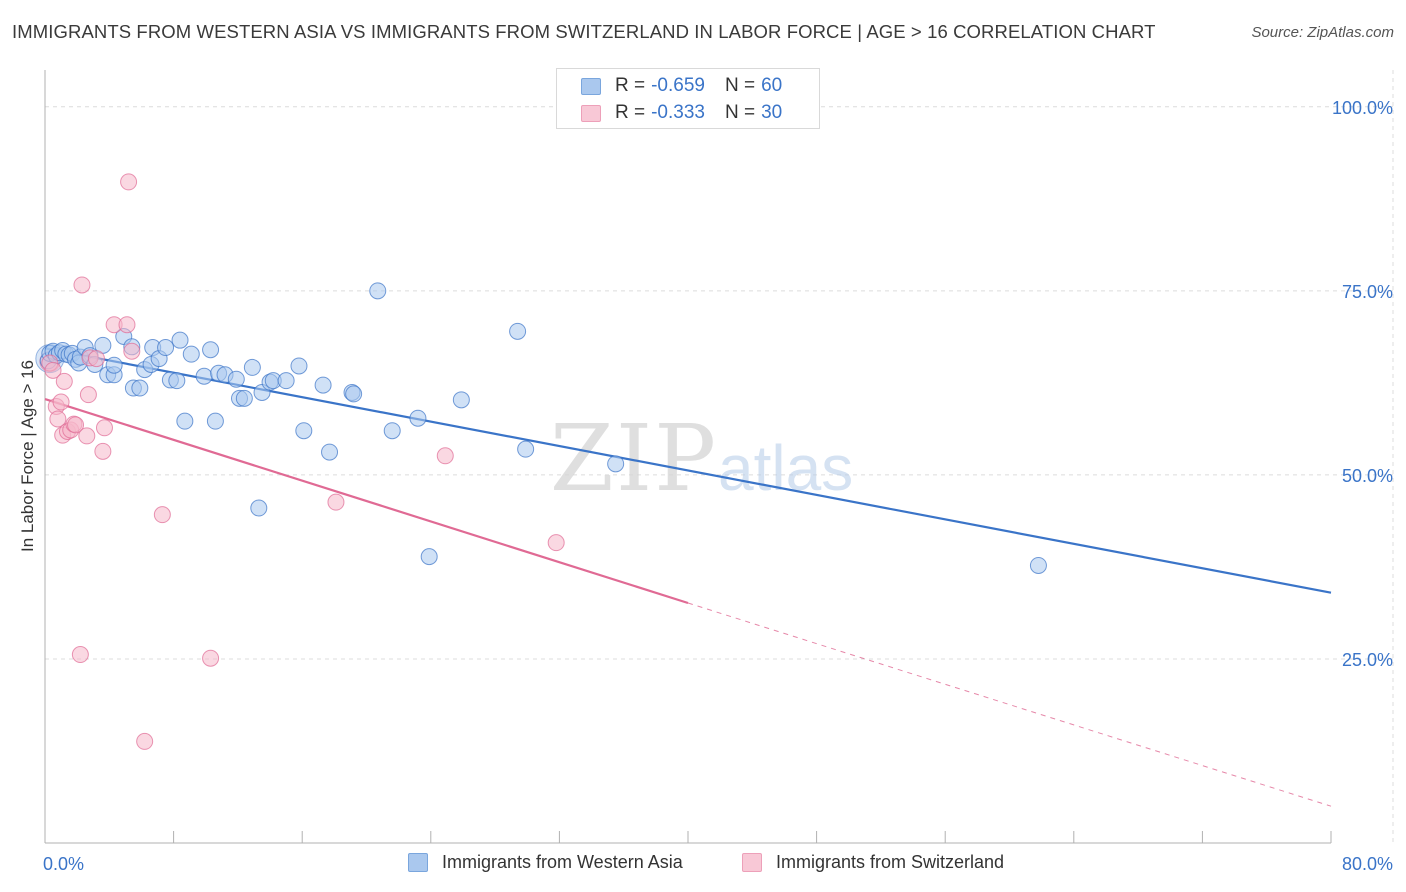 This screenshot has height=892, width=1406. What do you see at coordinates (1362, 108) in the screenshot?
I see `y-tick-label: 100.0%` at bounding box center [1362, 108].